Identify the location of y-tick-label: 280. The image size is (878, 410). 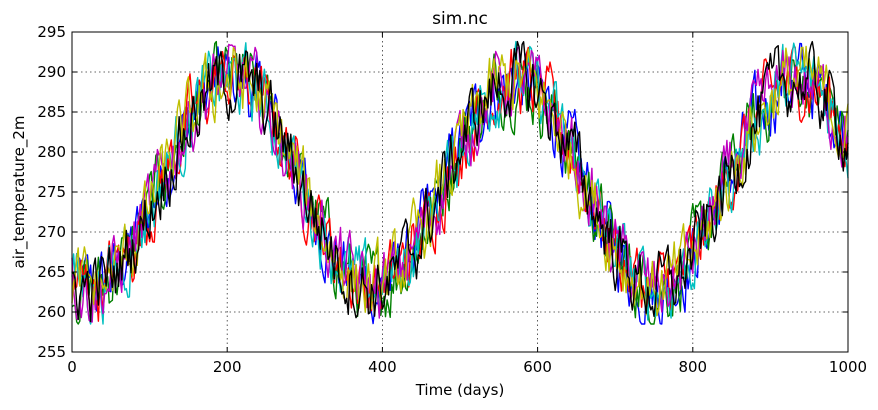
(51, 152).